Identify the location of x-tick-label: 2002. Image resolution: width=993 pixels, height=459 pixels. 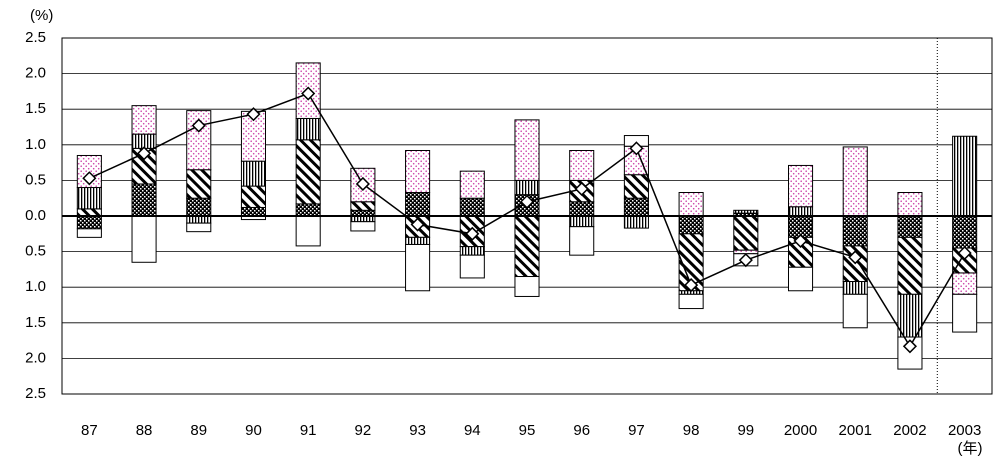
(909, 430).